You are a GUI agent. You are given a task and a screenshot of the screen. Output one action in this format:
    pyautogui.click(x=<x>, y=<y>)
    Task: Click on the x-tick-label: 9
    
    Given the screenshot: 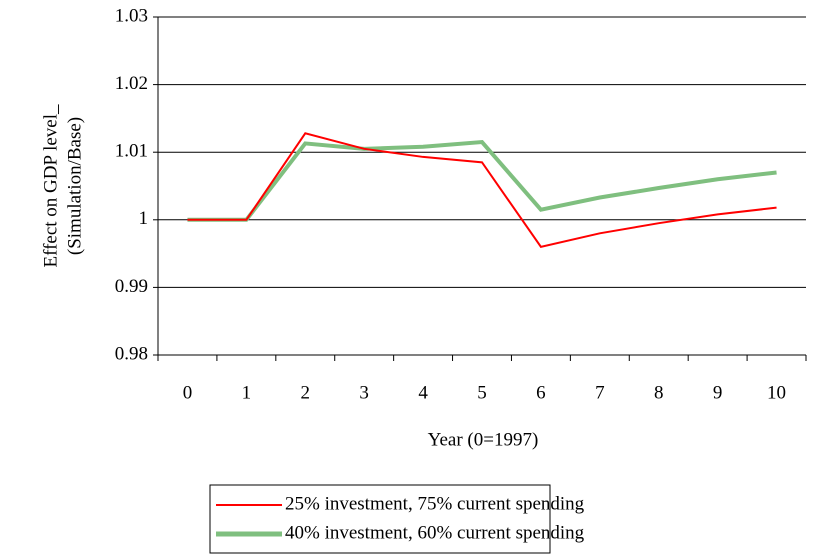 What is the action you would take?
    pyautogui.click(x=718, y=392)
    